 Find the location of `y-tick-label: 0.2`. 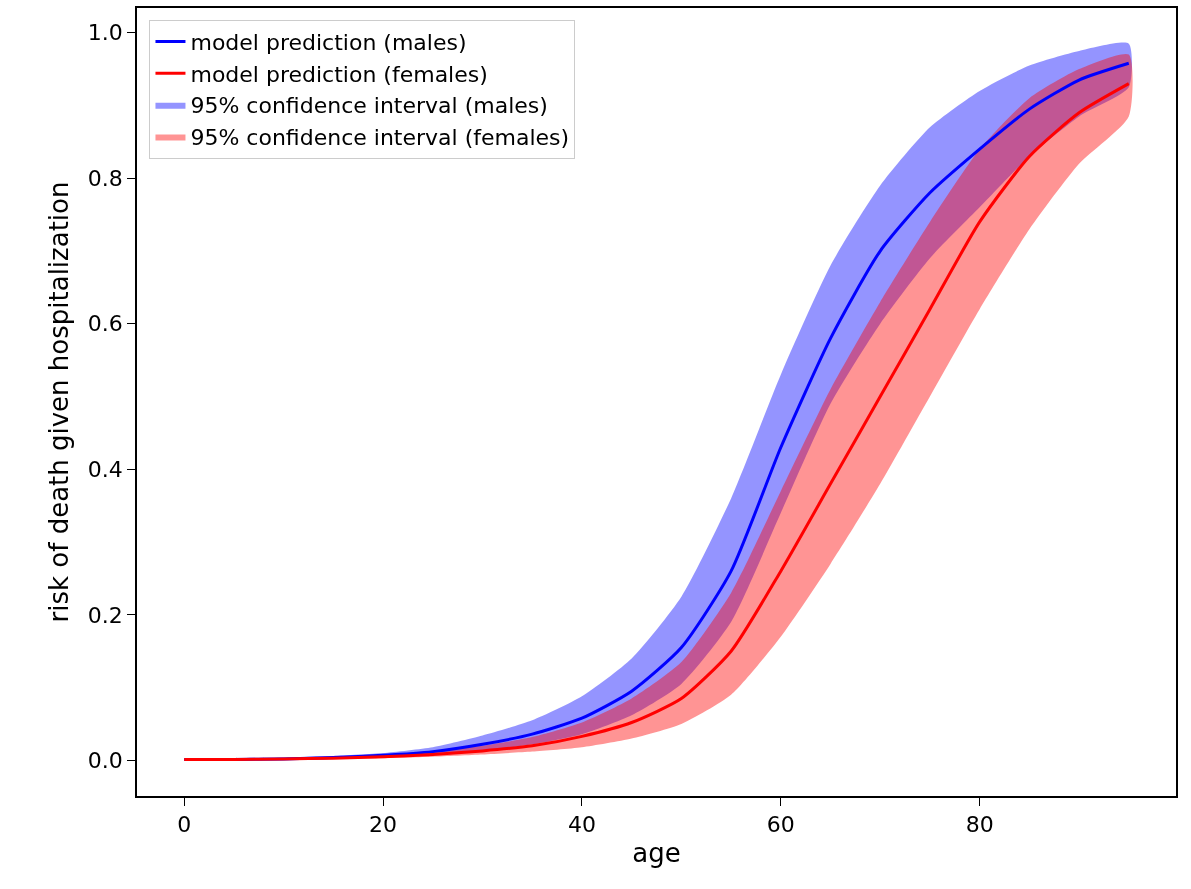

y-tick-label: 0.2 is located at coordinates (105, 615).